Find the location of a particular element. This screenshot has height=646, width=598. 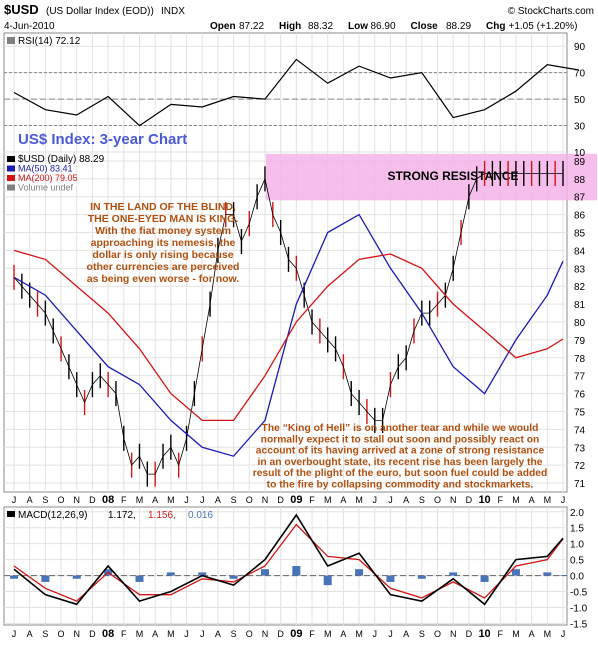

price-legend-entry: Volume undef is located at coordinates (46, 188).